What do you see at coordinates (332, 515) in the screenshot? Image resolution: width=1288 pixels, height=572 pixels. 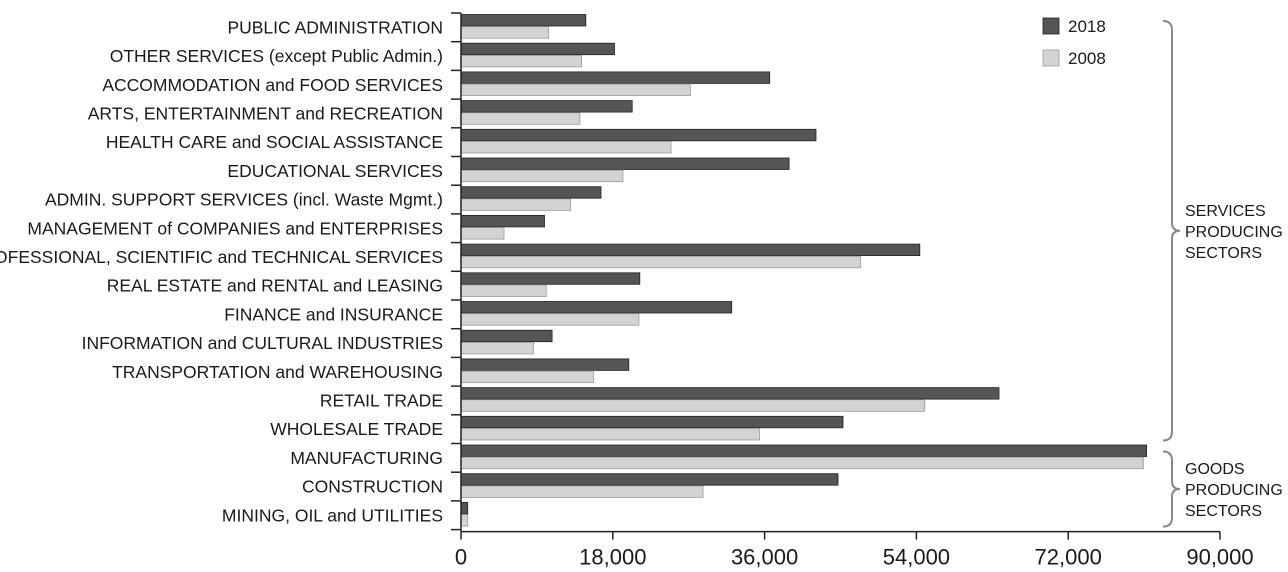 I see `category-label: MINING, OIL and UTILITIES` at bounding box center [332, 515].